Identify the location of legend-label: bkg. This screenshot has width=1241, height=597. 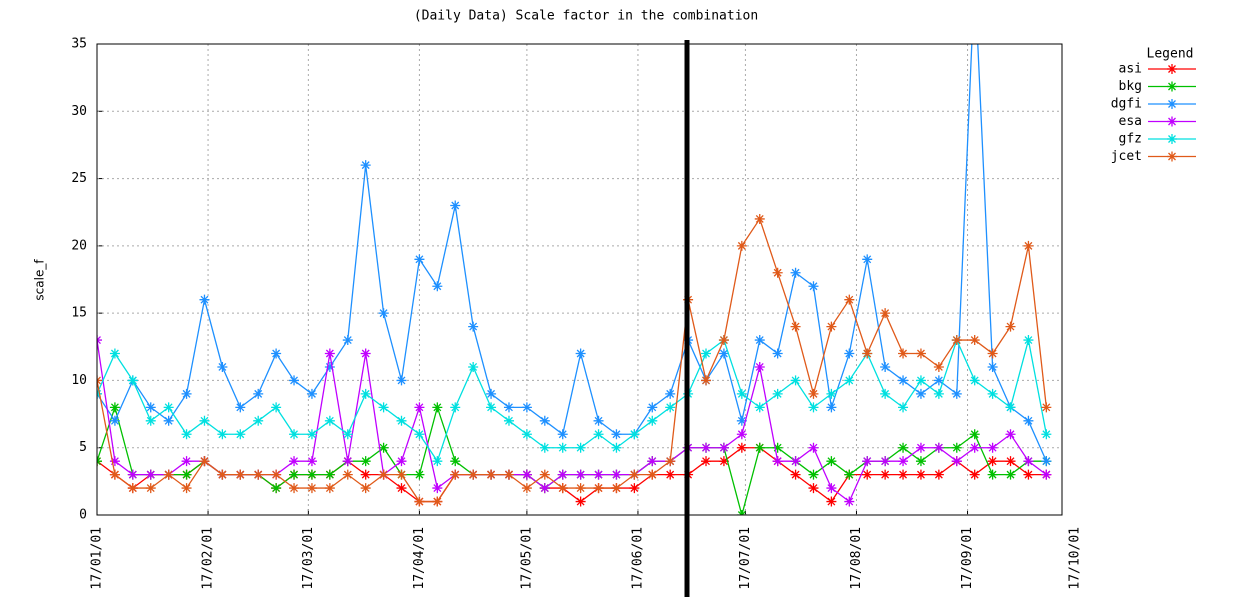
(1130, 86).